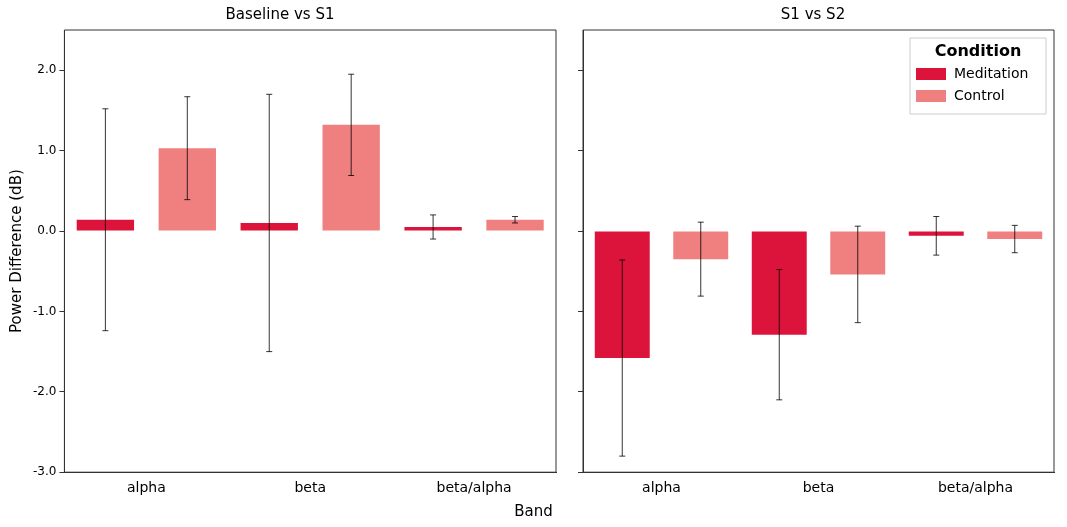 This screenshot has width=1067, height=527. Describe the element at coordinates (813, 13) in the screenshot. I see `chart-title: S1 vs S2` at that location.